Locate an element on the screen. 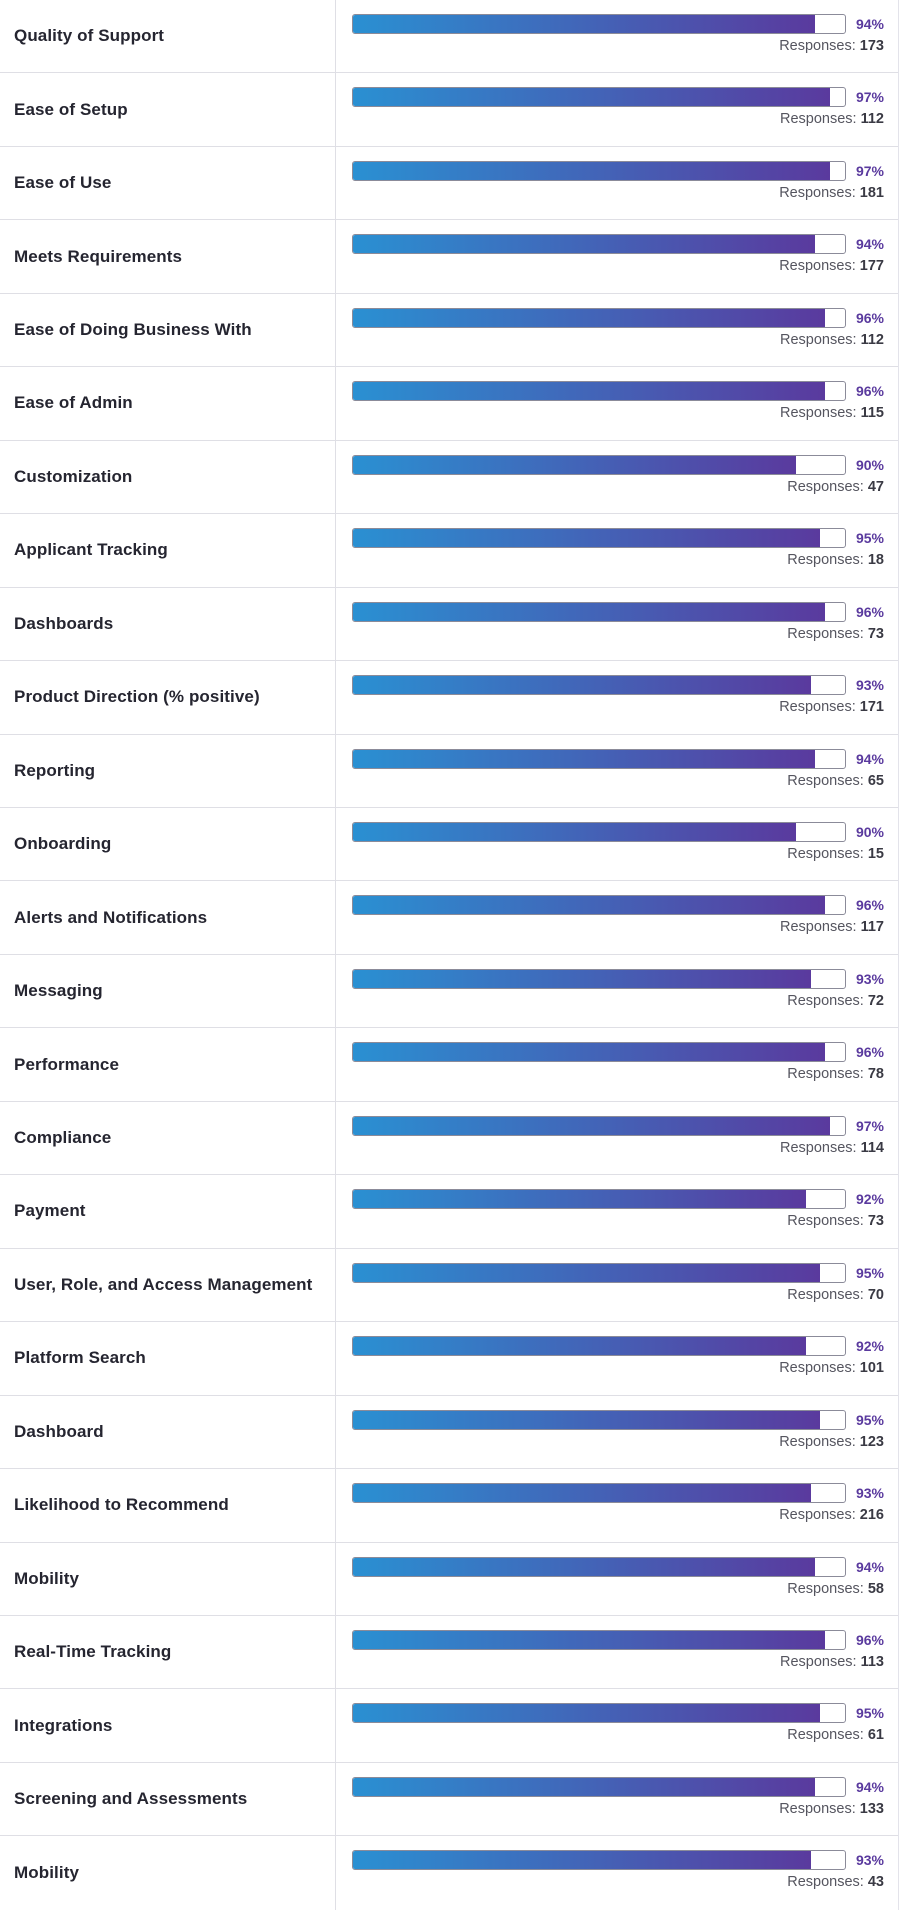 The image size is (899, 1910). responses-count: 70 is located at coordinates (875, 1294).